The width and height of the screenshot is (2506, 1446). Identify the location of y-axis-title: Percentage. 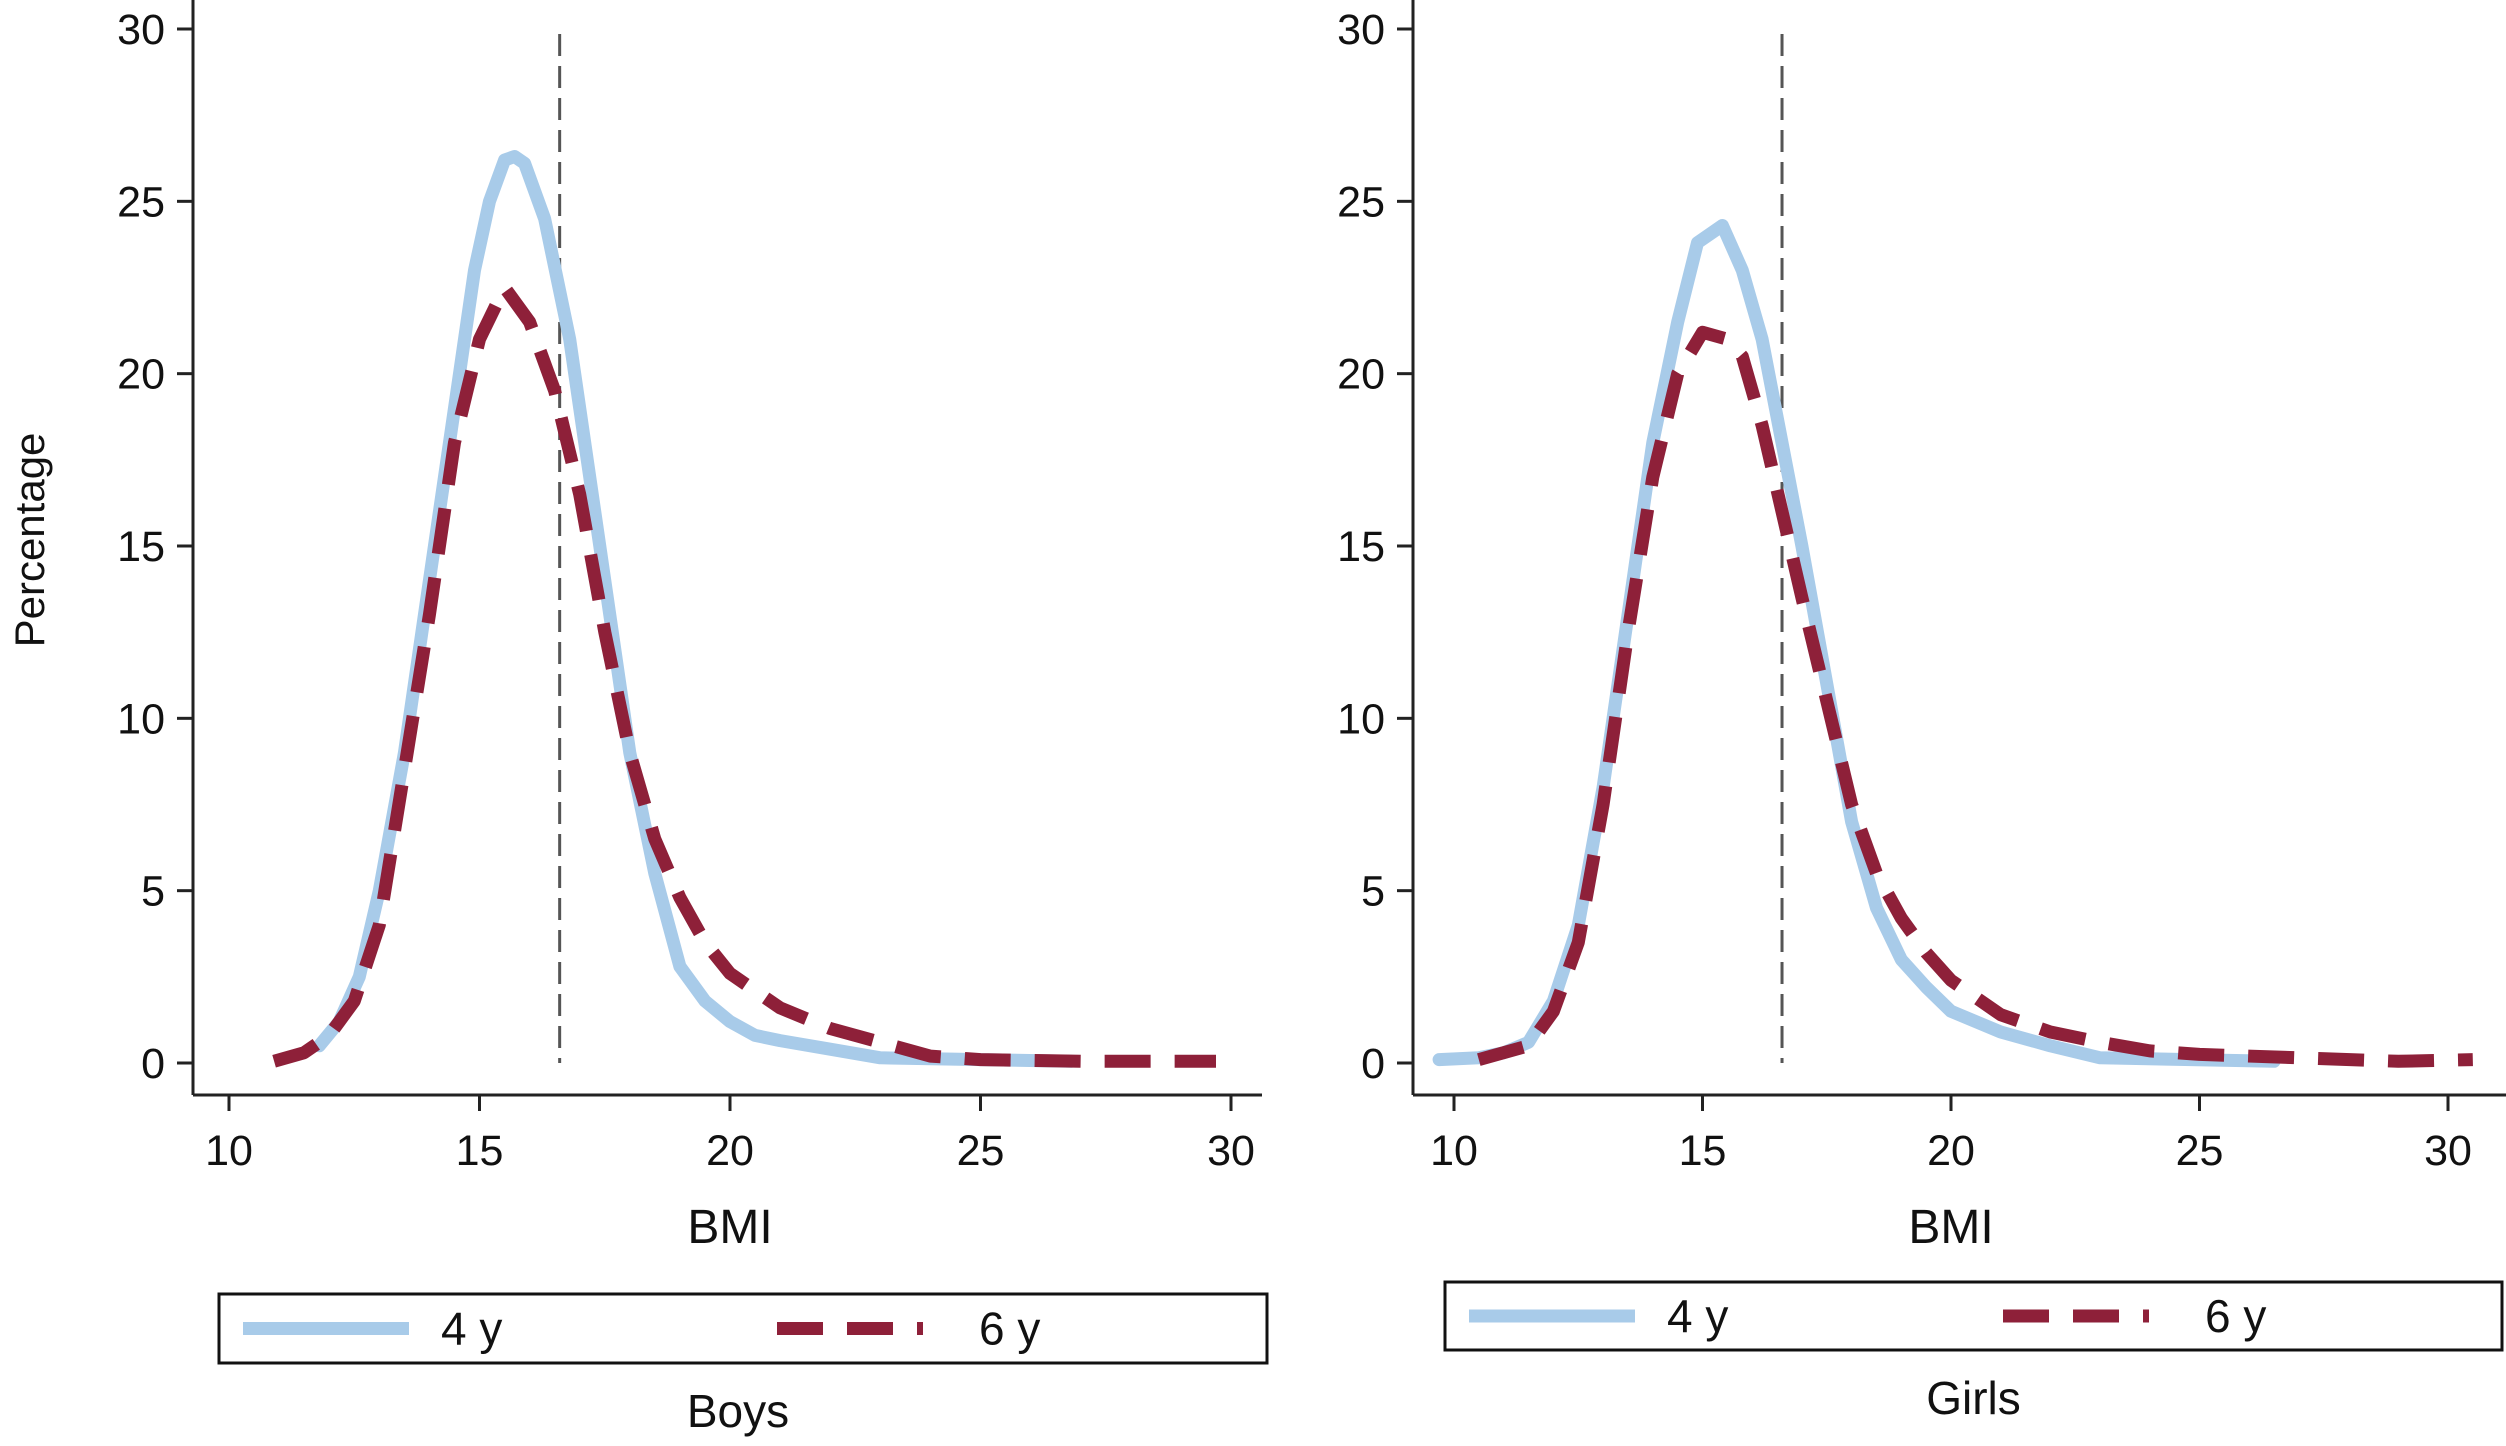
(29, 540).